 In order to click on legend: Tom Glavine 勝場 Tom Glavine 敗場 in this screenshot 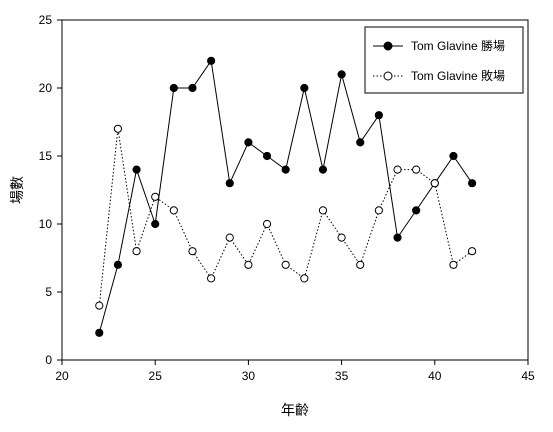, I will do `click(444, 60)`.